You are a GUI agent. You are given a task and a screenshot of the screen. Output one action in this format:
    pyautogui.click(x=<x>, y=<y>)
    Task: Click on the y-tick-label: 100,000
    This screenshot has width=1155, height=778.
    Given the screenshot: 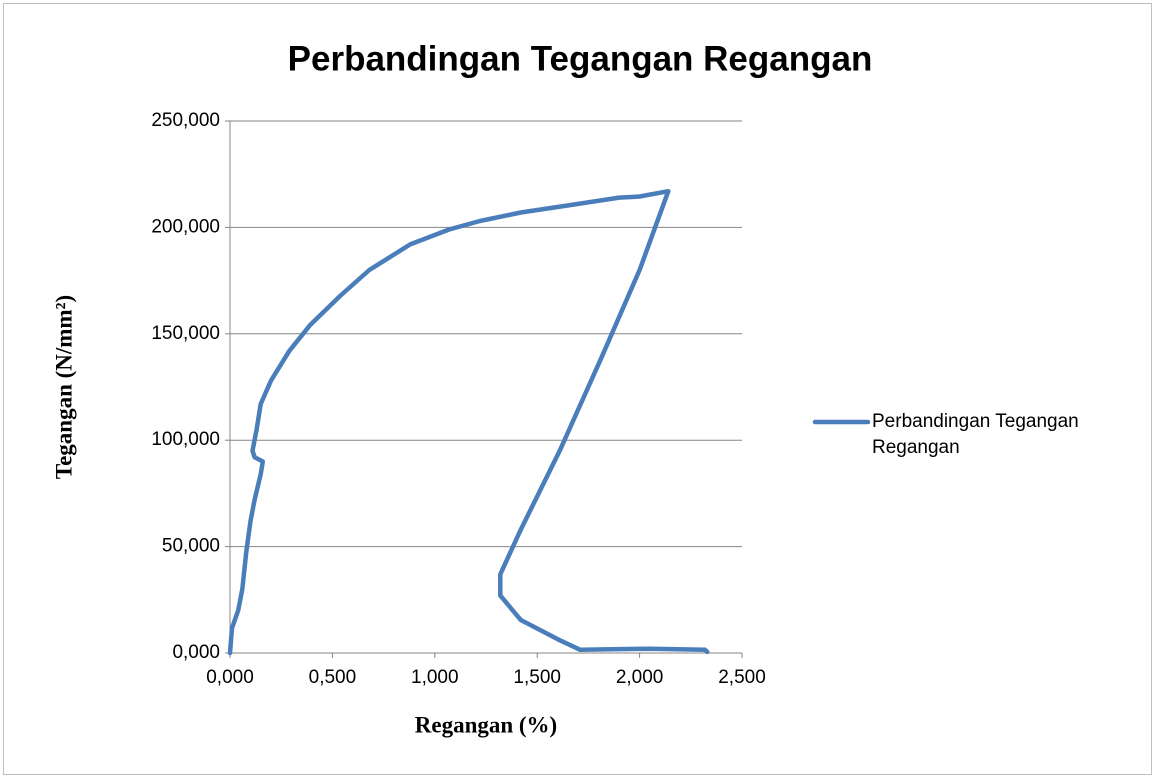 What is the action you would take?
    pyautogui.click(x=185, y=439)
    